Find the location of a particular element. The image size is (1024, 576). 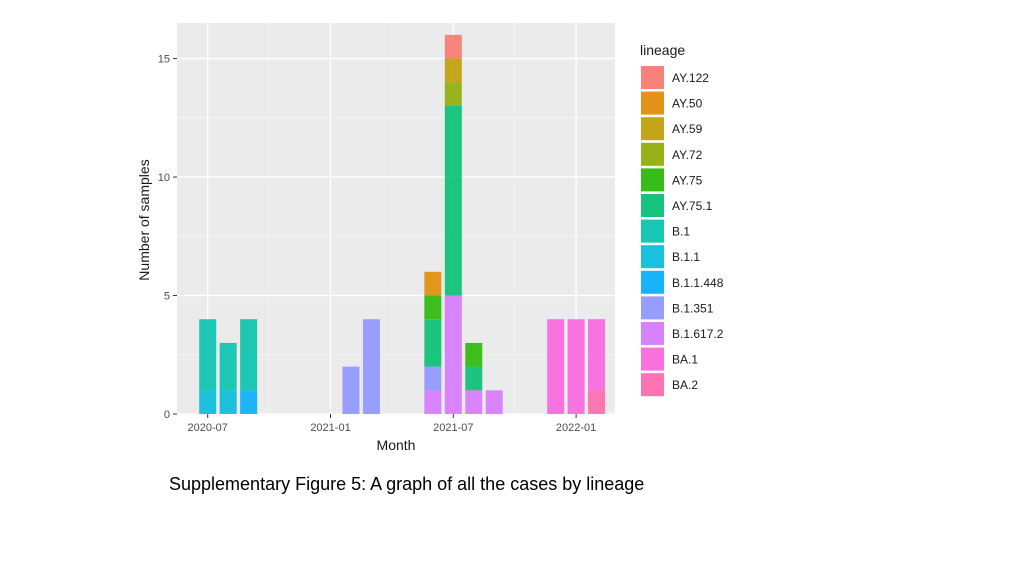

y-axis-title: Number of samples is located at coordinates (144, 219).